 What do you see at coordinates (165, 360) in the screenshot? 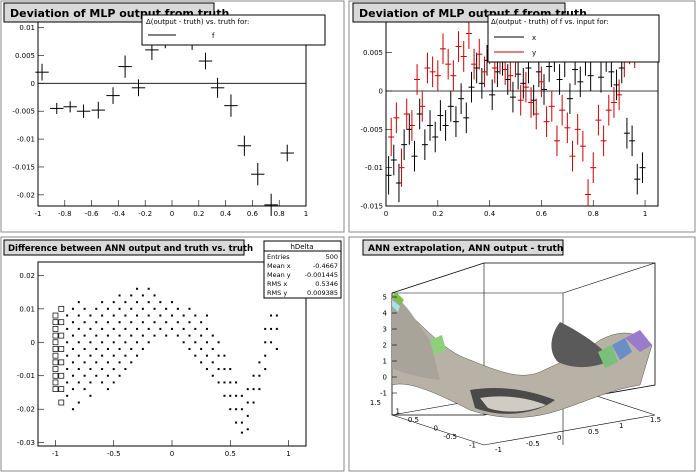
I see `pad-3-marks` at bounding box center [165, 360].